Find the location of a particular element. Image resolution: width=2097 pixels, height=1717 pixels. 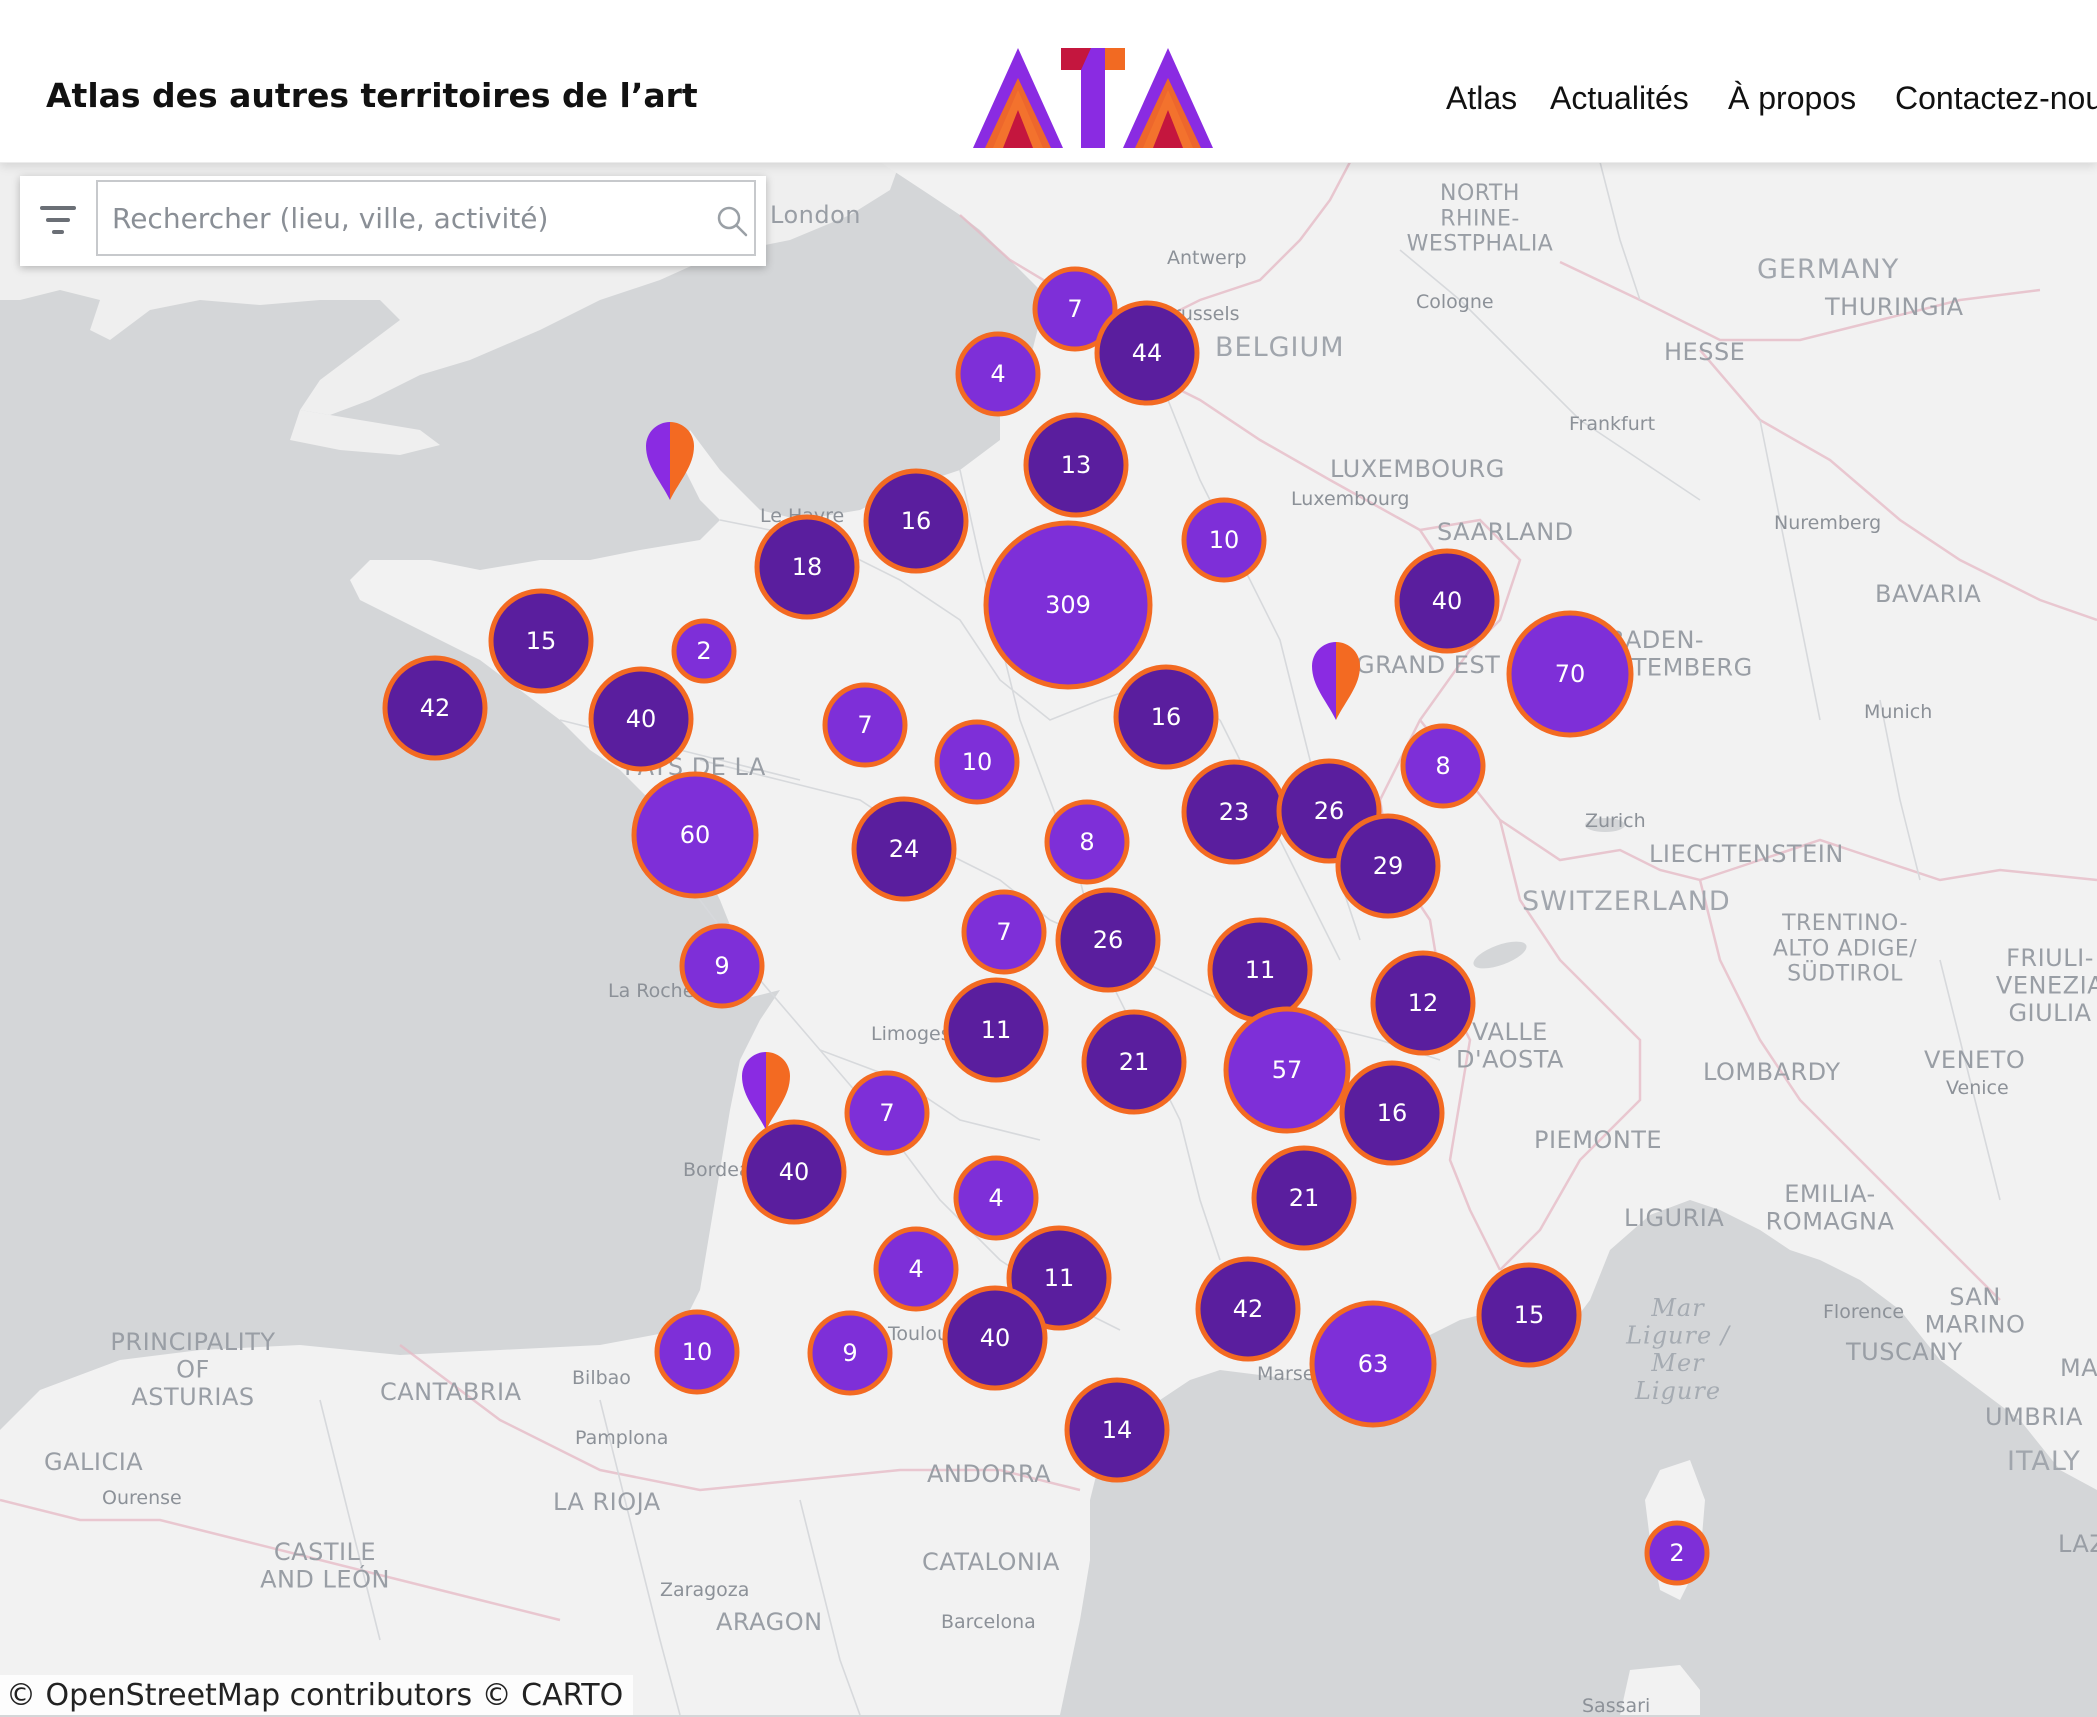

filter-icon is located at coordinates (58, 220).